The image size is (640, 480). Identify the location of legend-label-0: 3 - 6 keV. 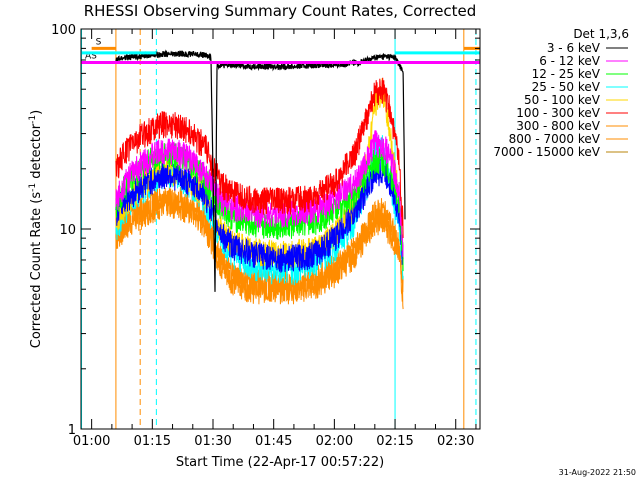
(574, 48).